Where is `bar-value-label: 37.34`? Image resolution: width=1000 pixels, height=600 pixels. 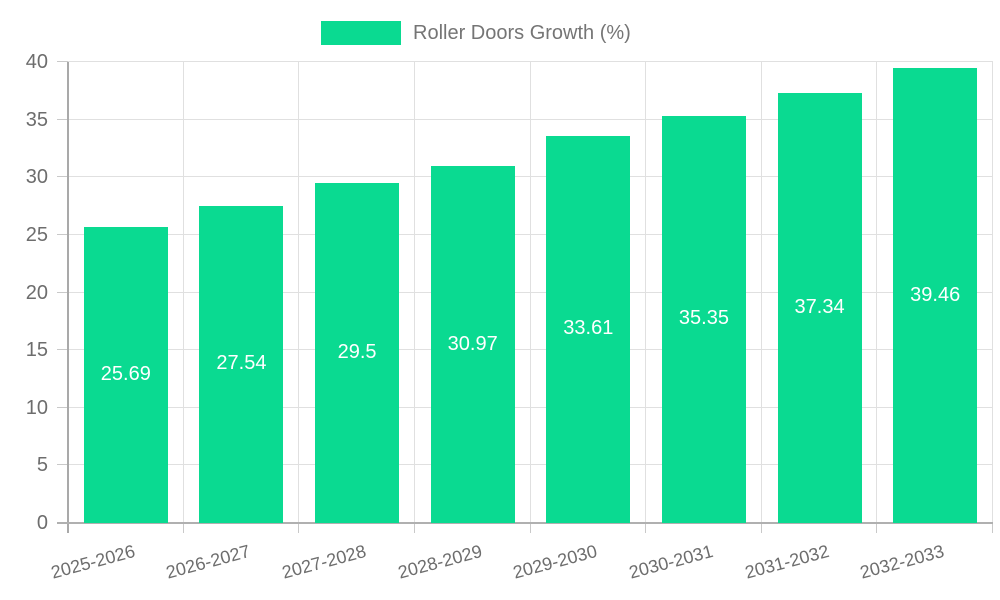 bar-value-label: 37.34 is located at coordinates (819, 306).